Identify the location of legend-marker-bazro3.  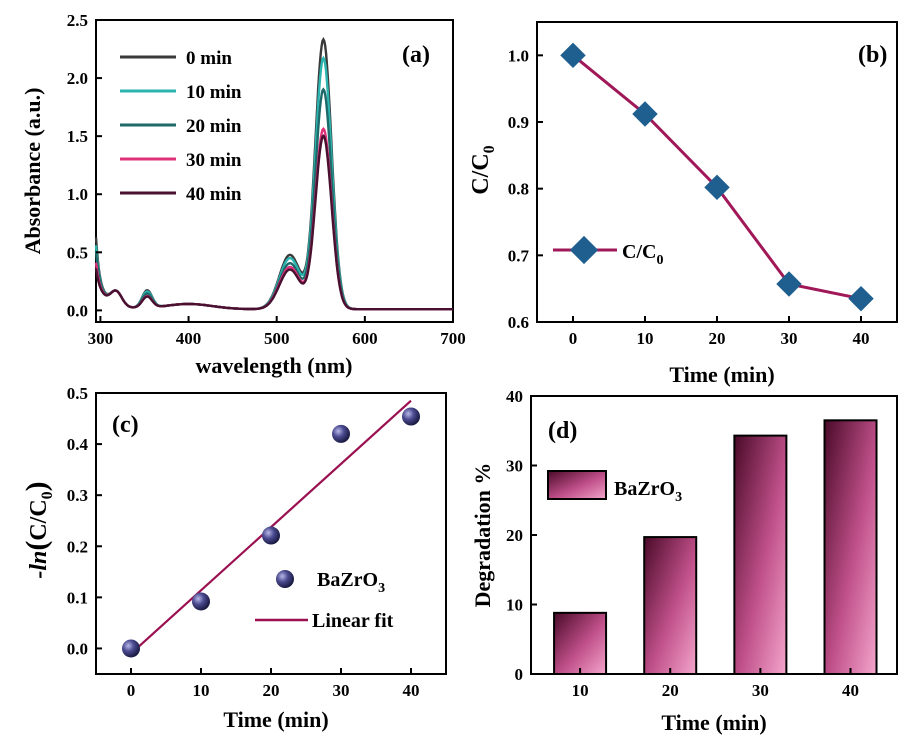
(285, 579).